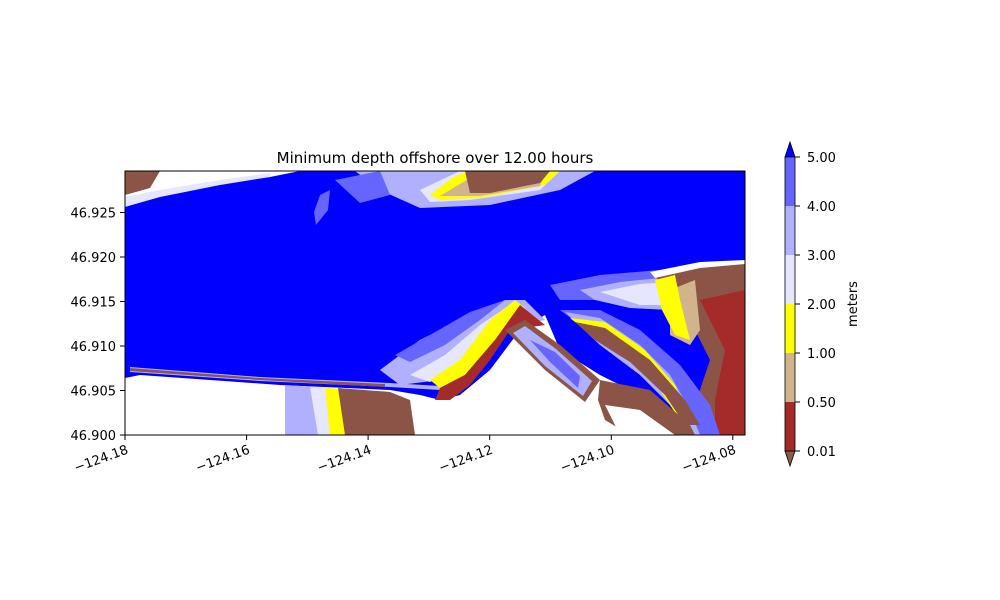 This screenshot has height=600, width=1000. Describe the element at coordinates (435, 158) in the screenshot. I see `chart-title: Minimum depth offshore over 12.00 hours` at that location.